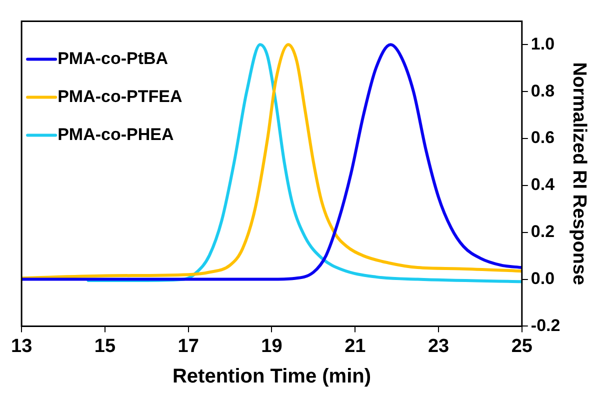 The width and height of the screenshot is (602, 401). I want to click on y-tick-label: 1.0, so click(542, 44).